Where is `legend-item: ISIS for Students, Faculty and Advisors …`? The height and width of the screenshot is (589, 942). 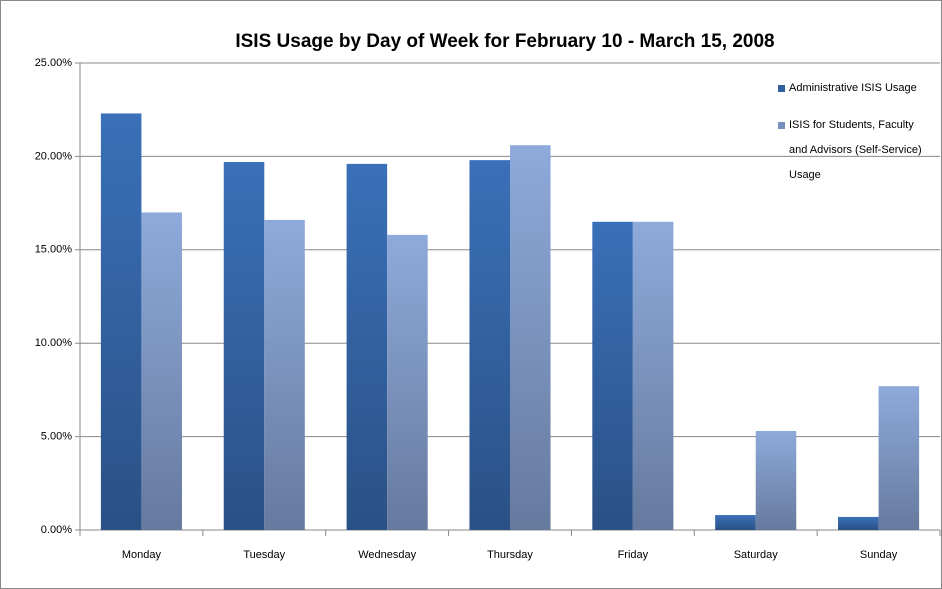 legend-item: ISIS for Students, Faculty and Advisors … is located at coordinates (853, 150).